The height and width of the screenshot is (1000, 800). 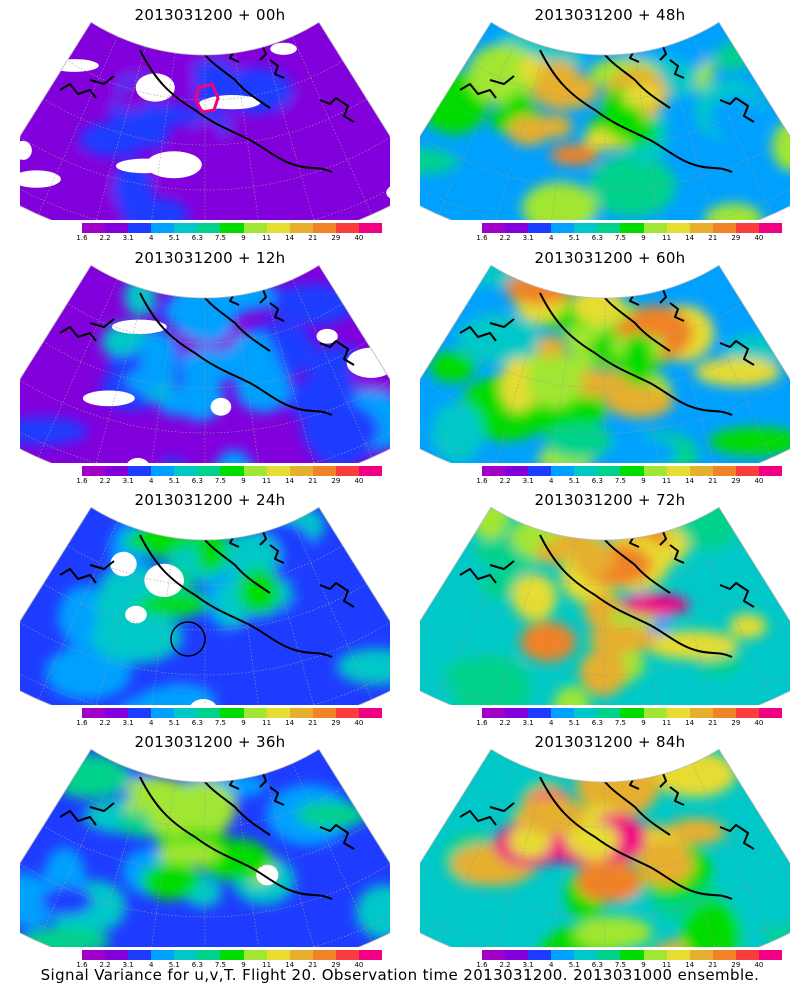 What do you see at coordinates (207, 98) in the screenshot?
I see `observation-region-marker` at bounding box center [207, 98].